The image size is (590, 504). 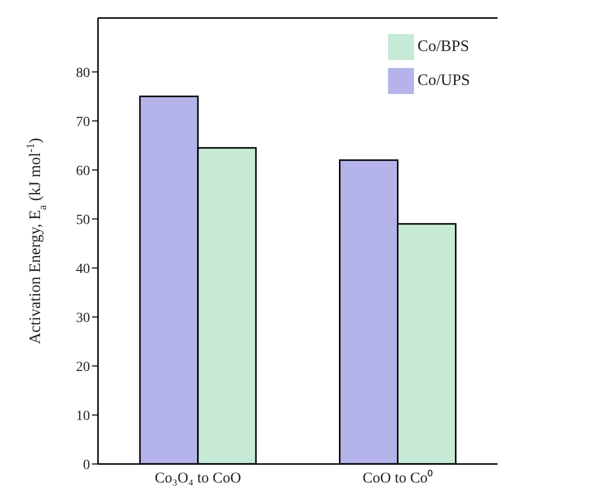 I want to click on legend-label: Co/BPS, so click(x=444, y=46).